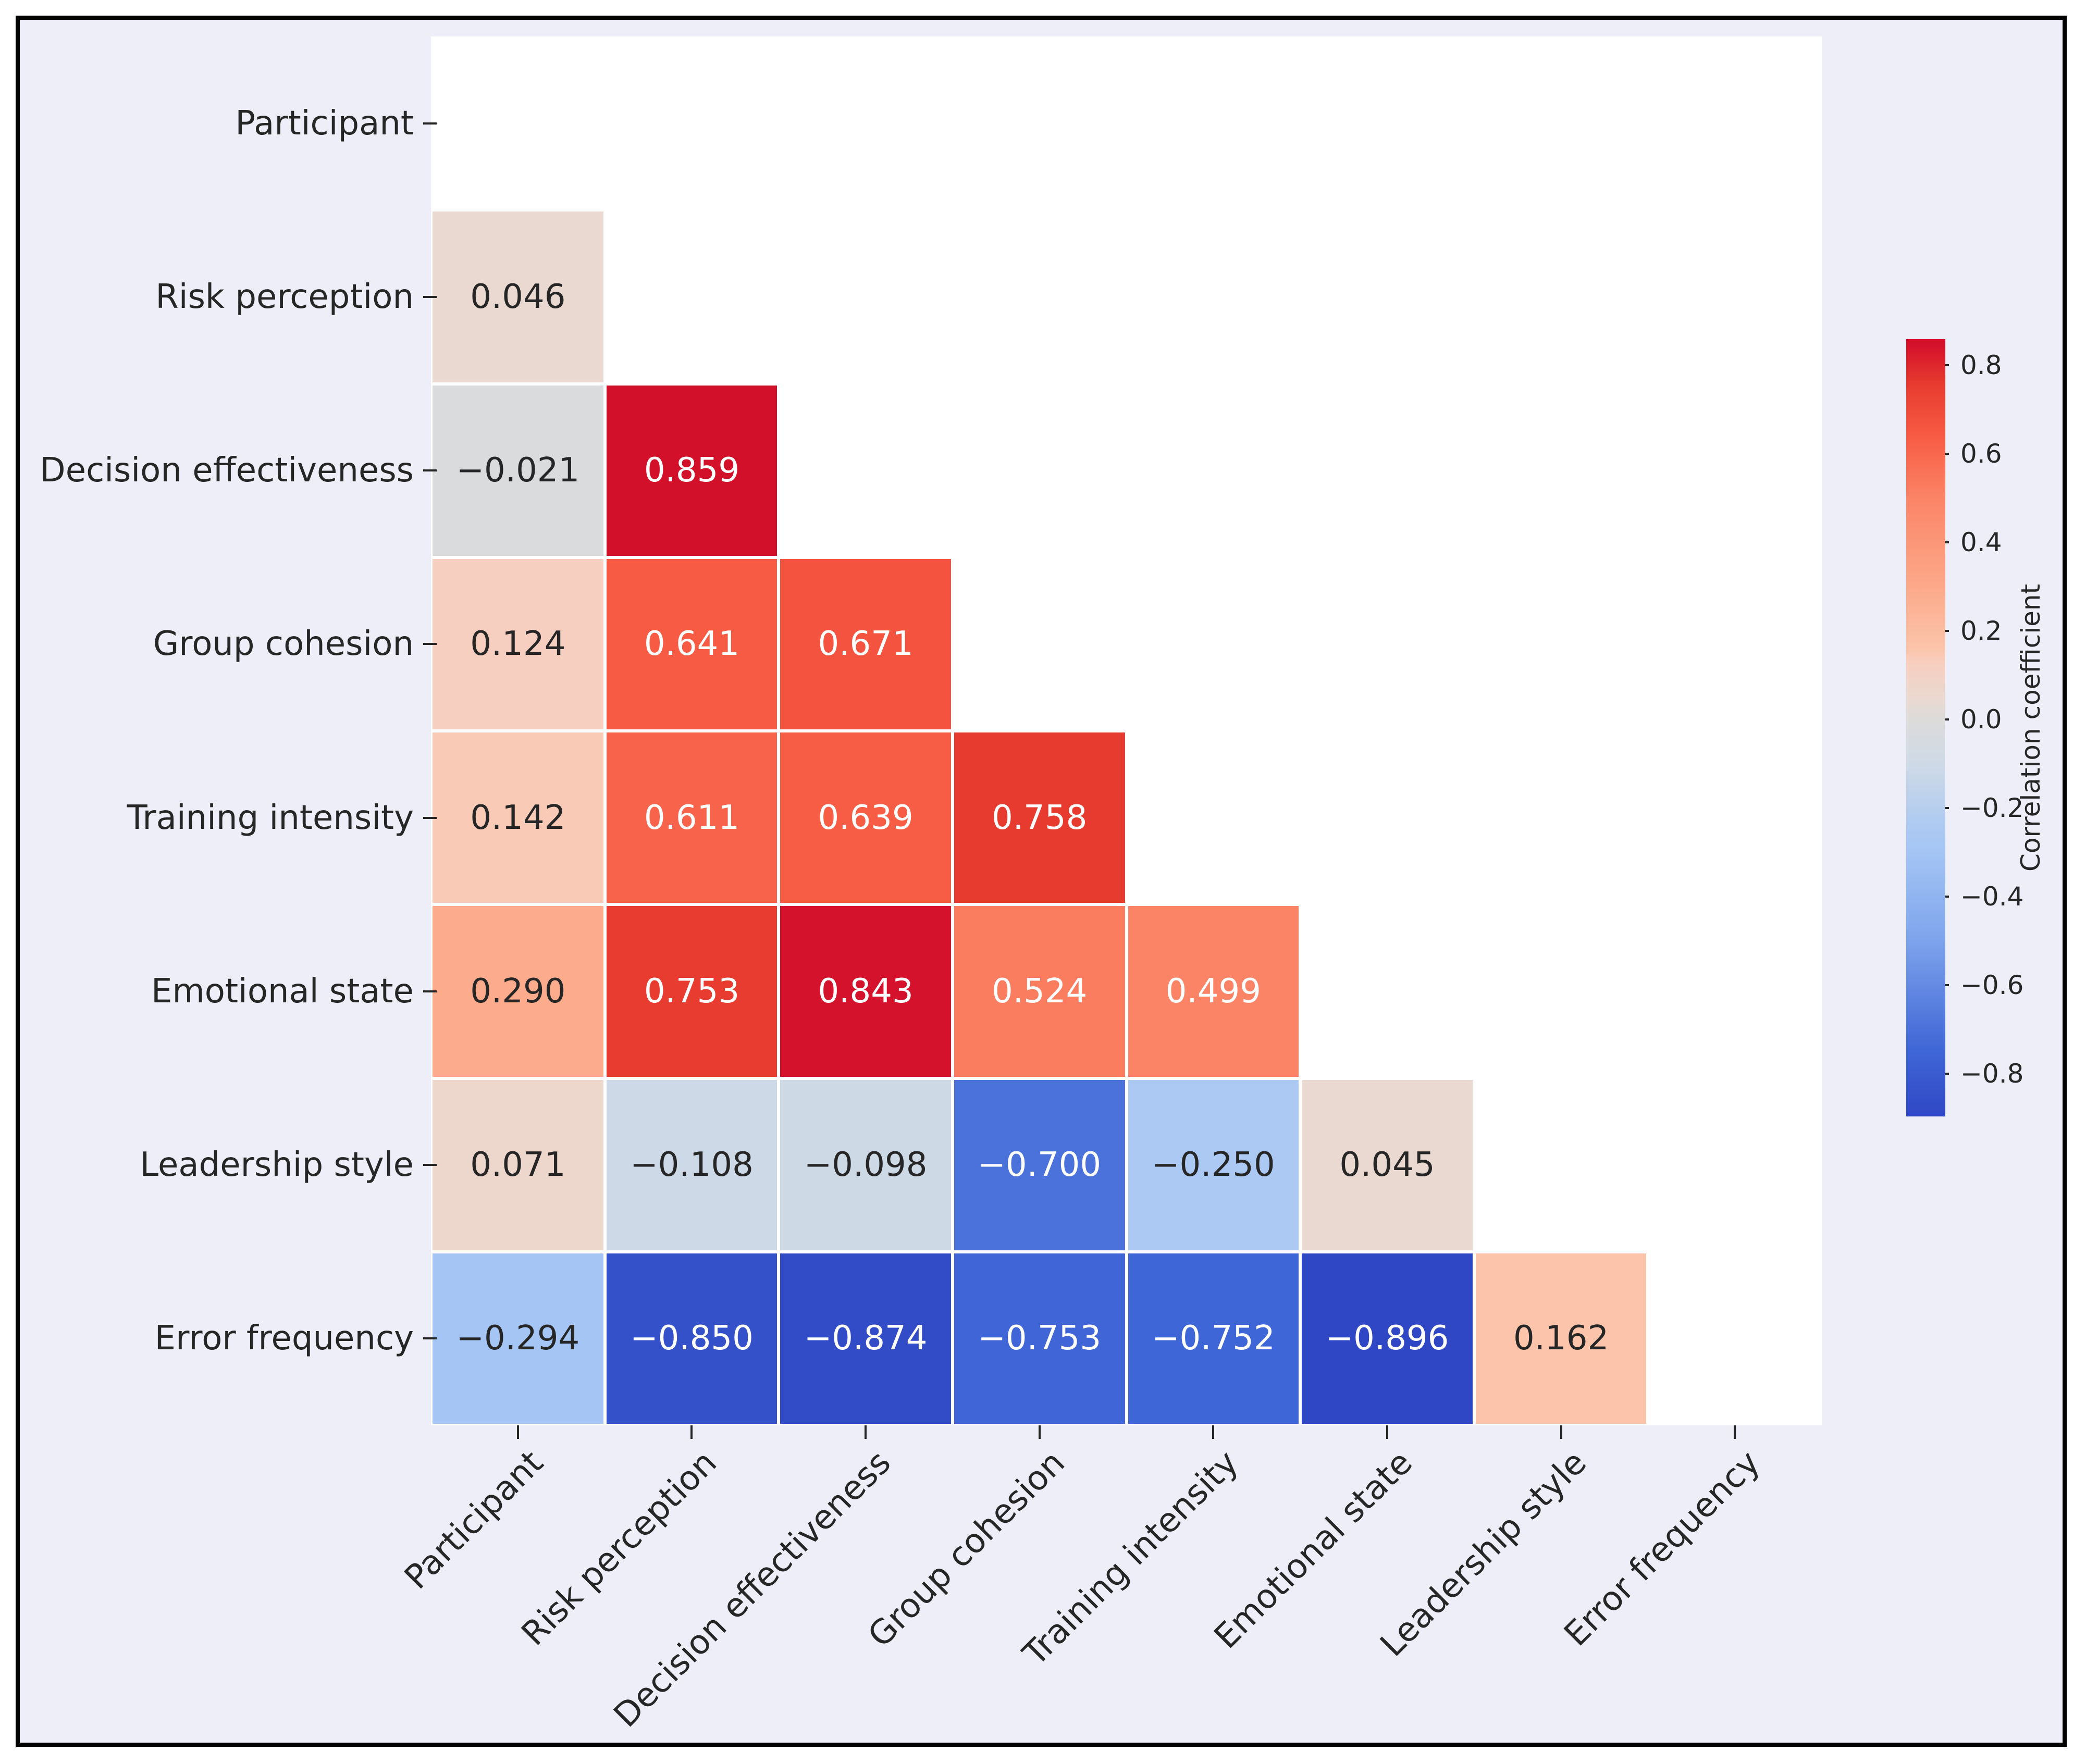 The height and width of the screenshot is (1764, 2086). What do you see at coordinates (284, 1338) in the screenshot?
I see `y-tick-label: Error frequency` at bounding box center [284, 1338].